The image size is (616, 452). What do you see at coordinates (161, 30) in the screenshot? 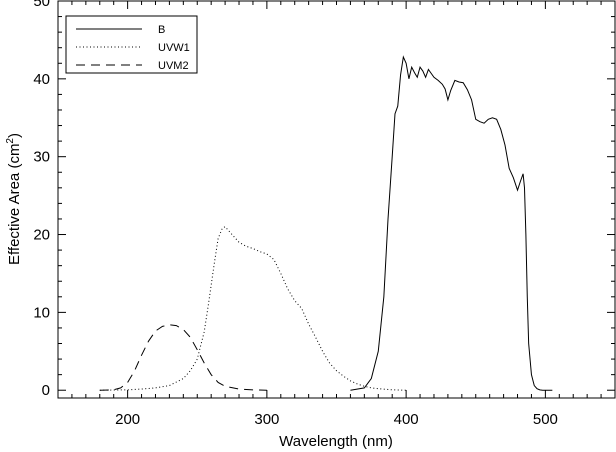
I see `legend-label-b: B` at bounding box center [161, 30].